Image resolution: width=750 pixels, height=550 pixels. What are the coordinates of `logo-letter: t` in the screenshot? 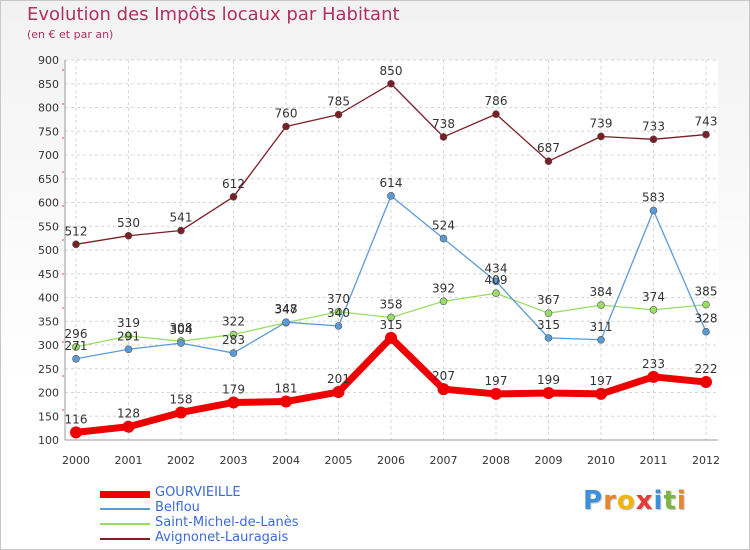 It's located at (670, 501).